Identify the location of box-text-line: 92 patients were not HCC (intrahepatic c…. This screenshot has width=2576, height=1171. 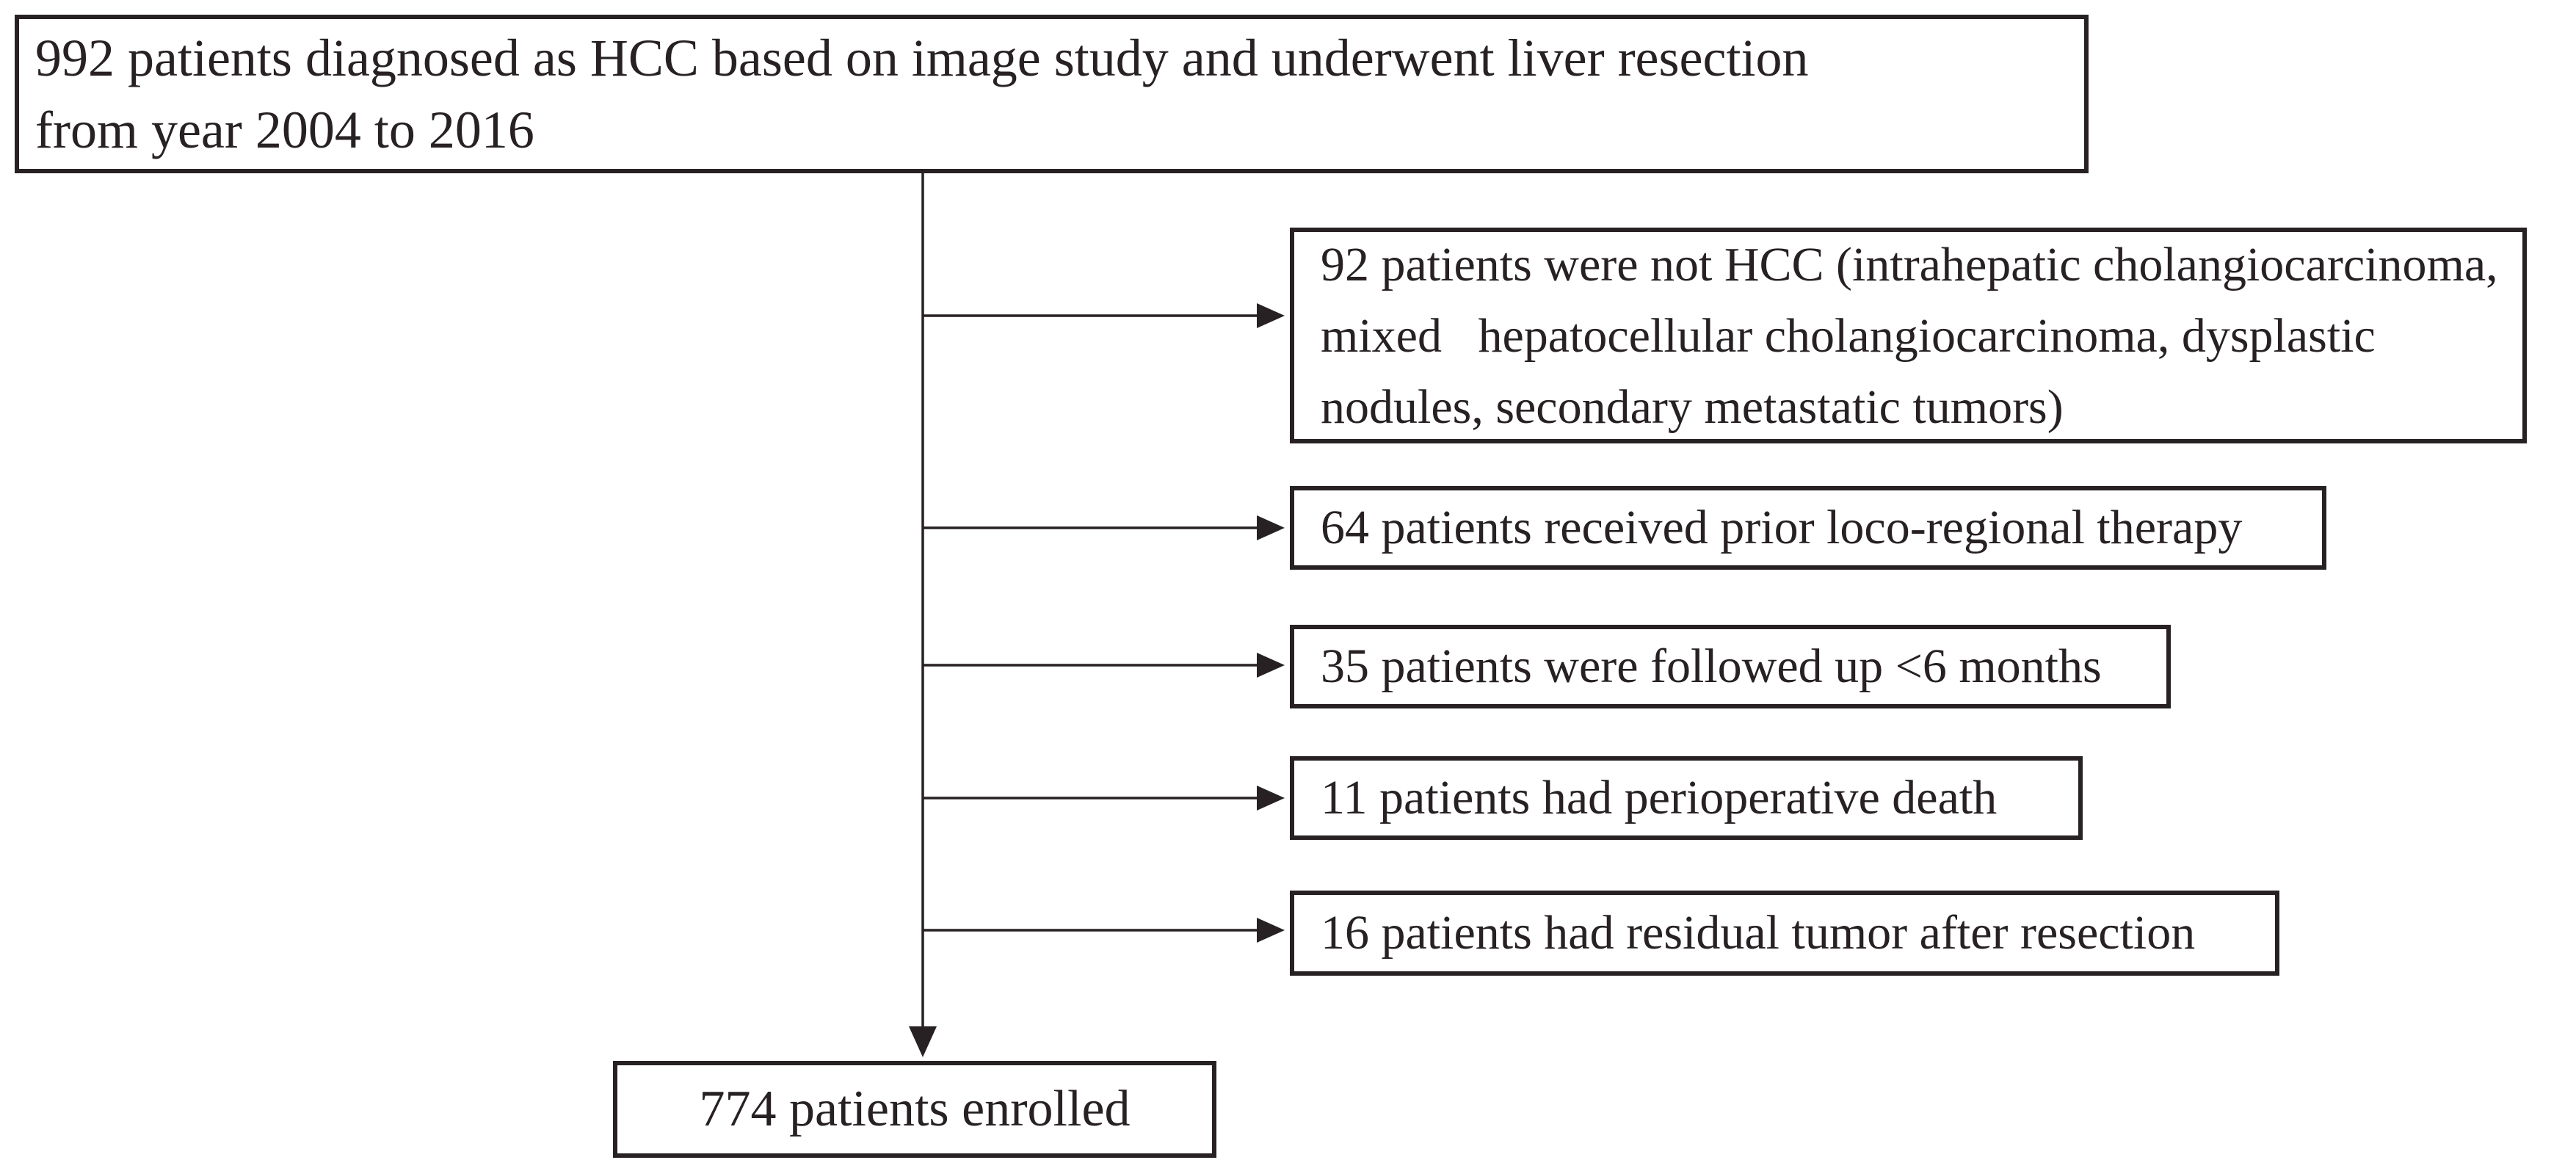
(1910, 264).